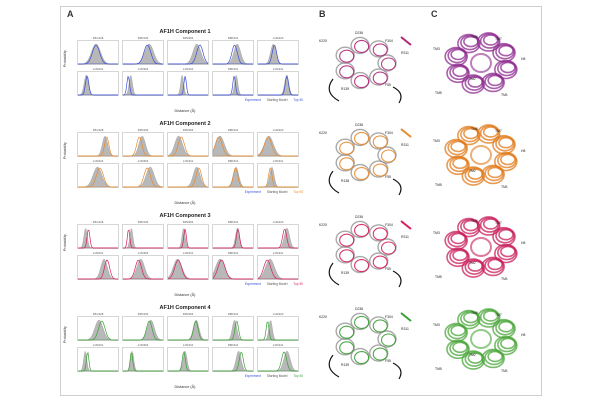 The image size is (600, 400). I want to click on distance-subplot: L1N/304, so click(143, 81).